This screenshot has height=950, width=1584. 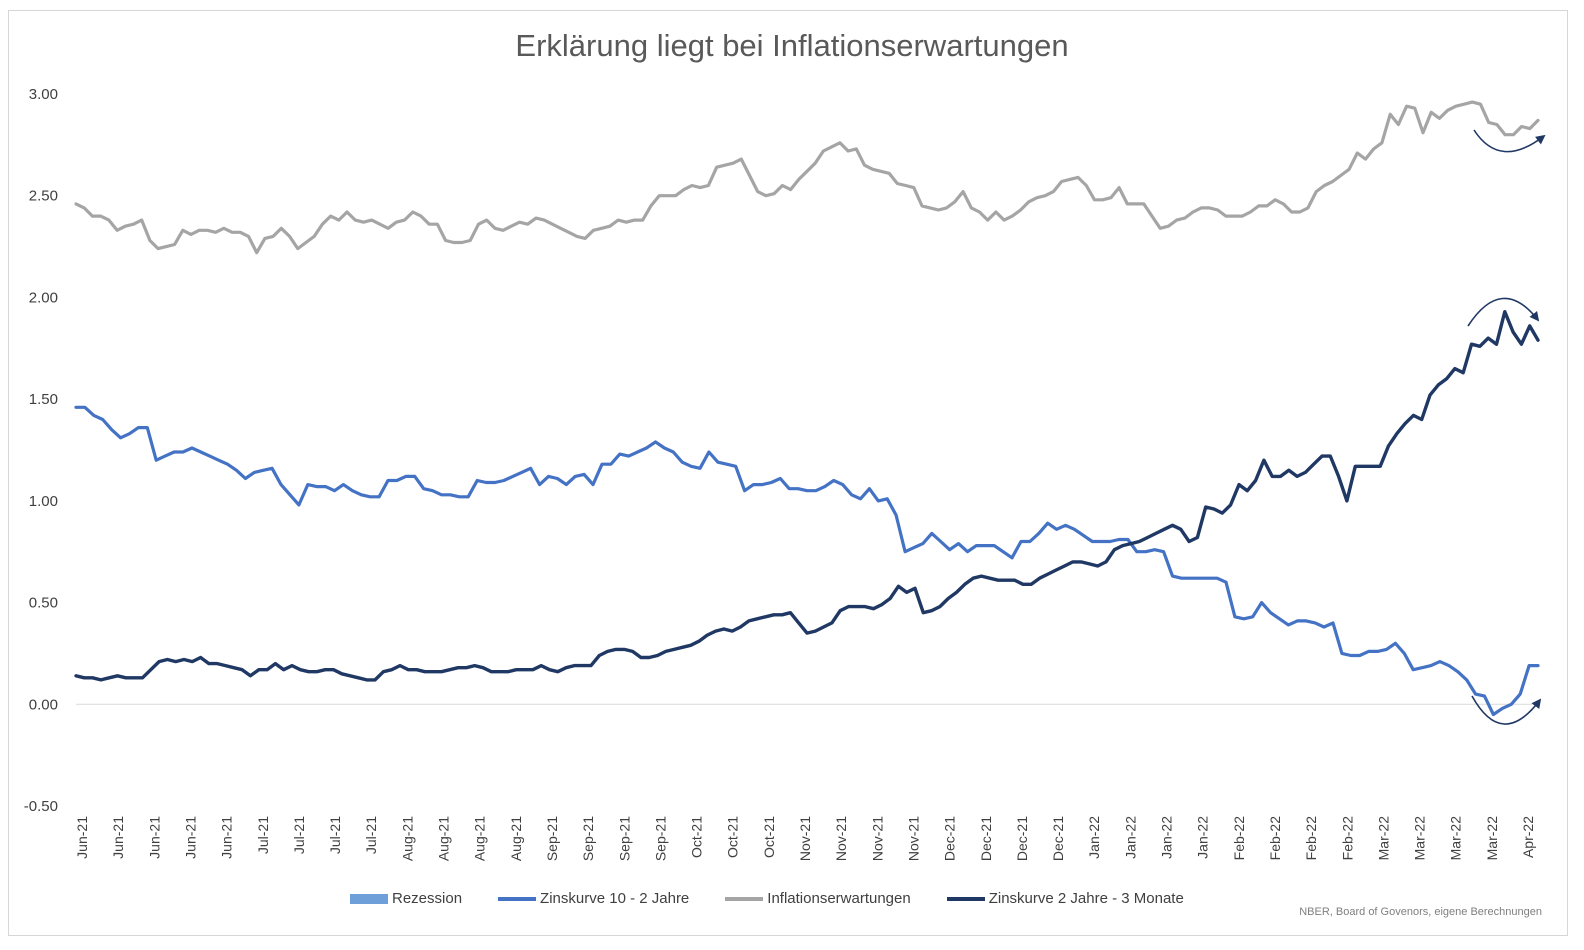 I want to click on legend-swatch-inflationserwartungen, so click(x=744, y=898).